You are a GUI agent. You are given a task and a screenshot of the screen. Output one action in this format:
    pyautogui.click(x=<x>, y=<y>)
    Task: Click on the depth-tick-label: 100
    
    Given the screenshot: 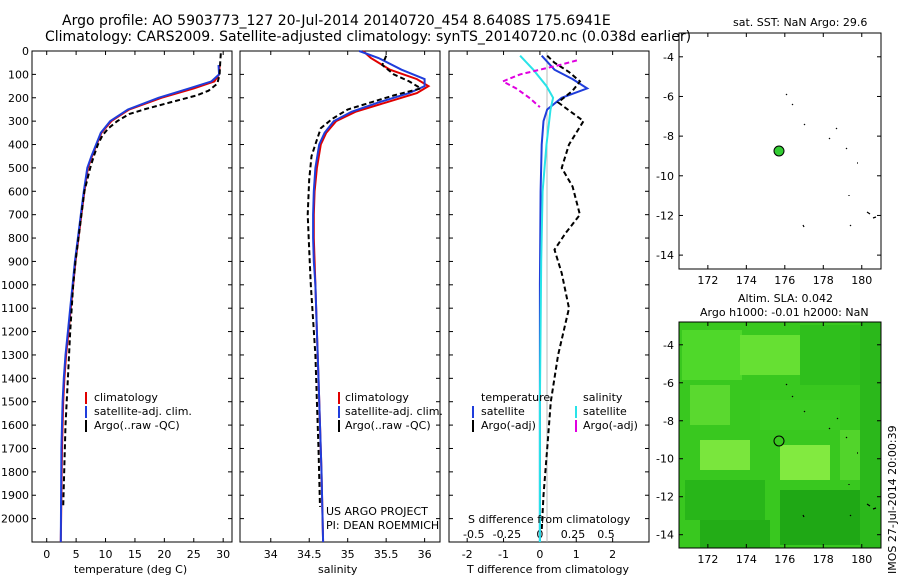 What is the action you would take?
    pyautogui.click(x=18, y=74)
    